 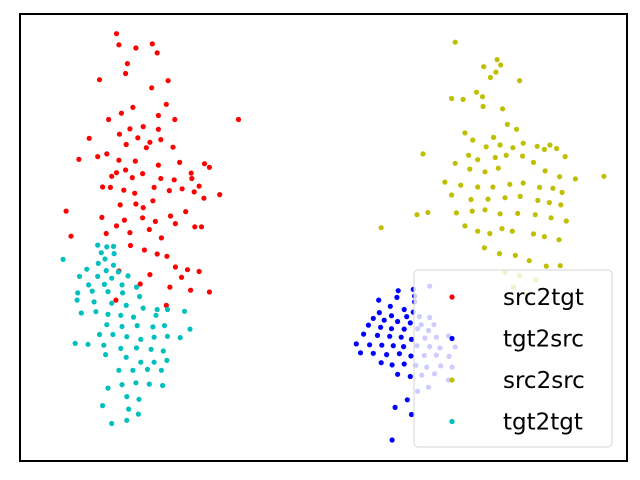 I want to click on legend-label-tgt2src: tgt2src, so click(x=543, y=340).